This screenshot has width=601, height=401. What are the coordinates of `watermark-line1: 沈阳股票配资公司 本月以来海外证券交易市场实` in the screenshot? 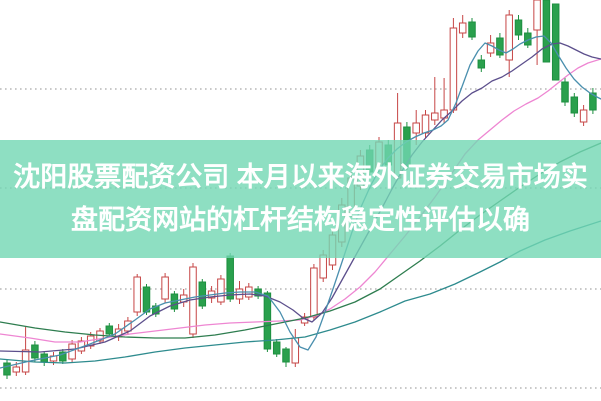 It's located at (300, 177).